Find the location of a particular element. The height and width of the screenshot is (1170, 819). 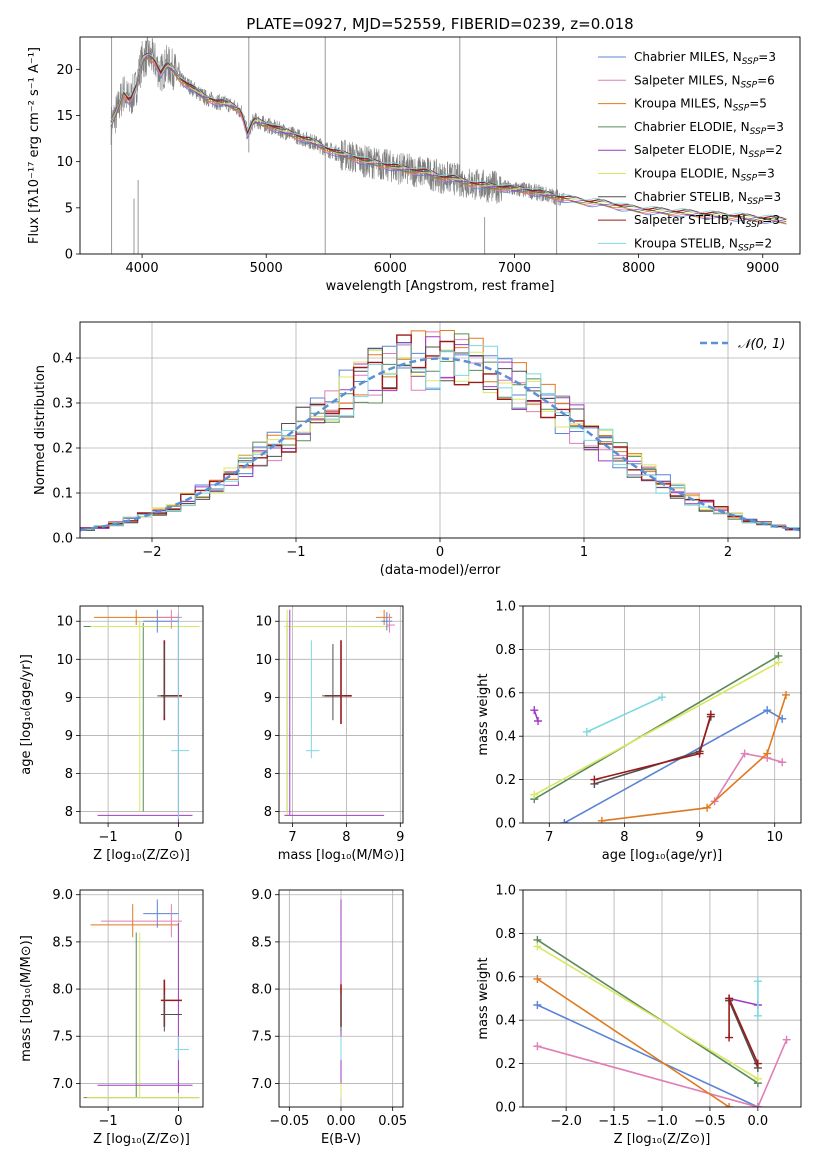

legend-entry: Salpeter ELODIE, NSSP=2 is located at coordinates (708, 151).